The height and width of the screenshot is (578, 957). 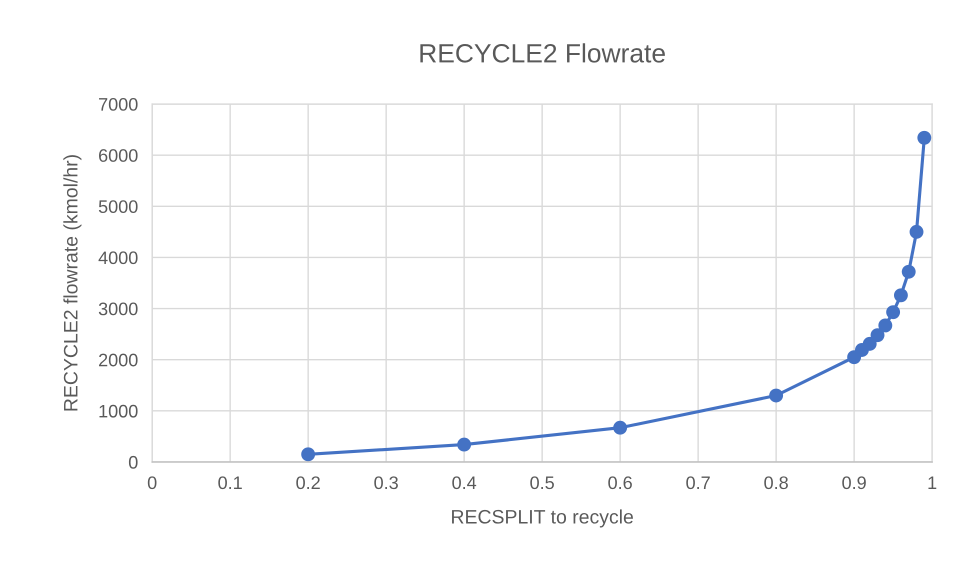 What do you see at coordinates (118, 104) in the screenshot?
I see `y-tick-label: 7000` at bounding box center [118, 104].